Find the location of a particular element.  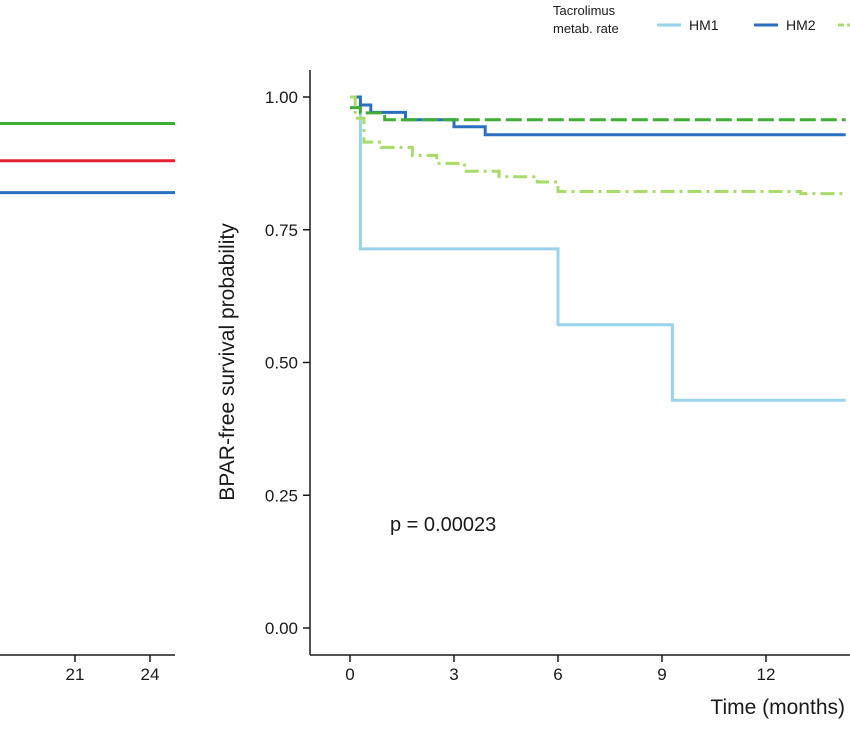

series-line-hm3 is located at coordinates (598, 145).